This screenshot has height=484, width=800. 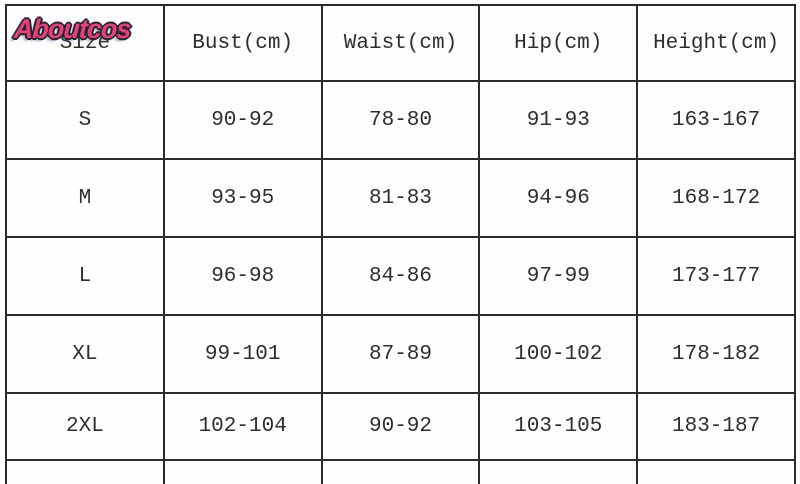 I want to click on header-cell-bust: Bust(cm), so click(x=242, y=43).